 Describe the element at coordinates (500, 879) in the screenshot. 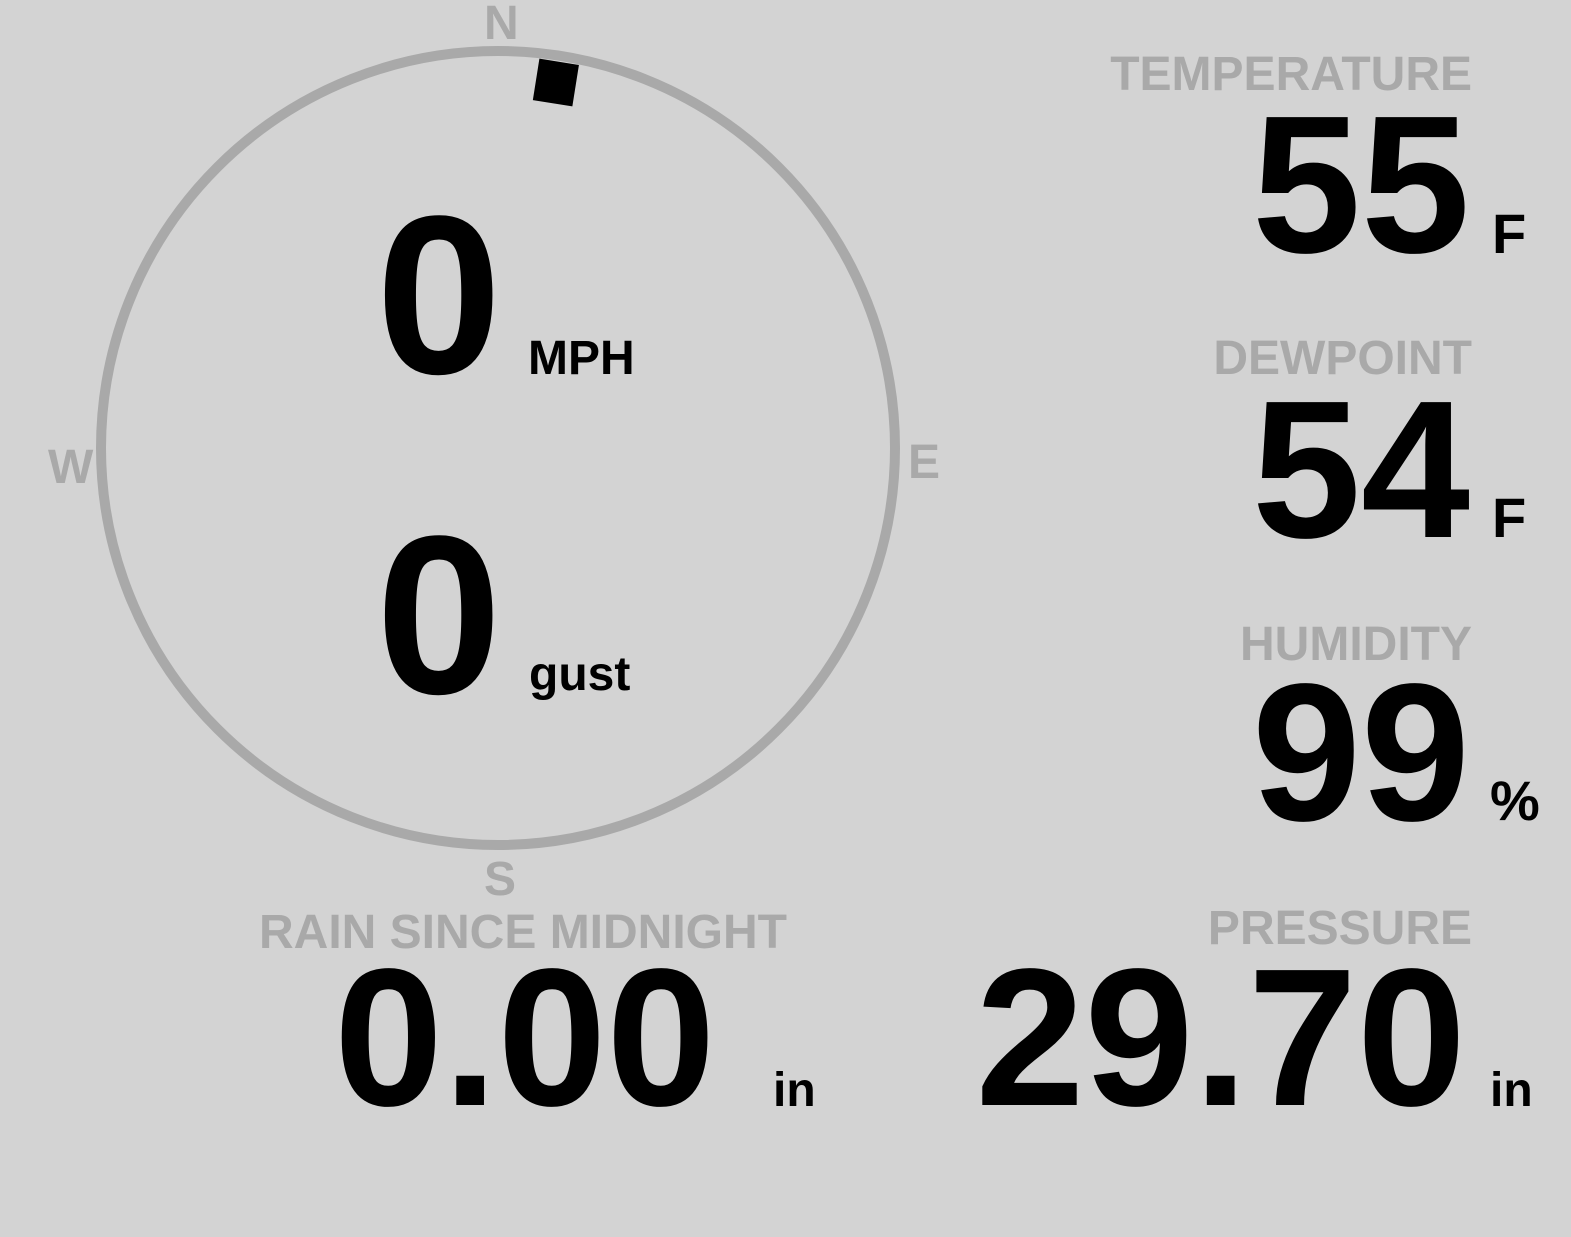

I see `compass-south-label: S` at that location.